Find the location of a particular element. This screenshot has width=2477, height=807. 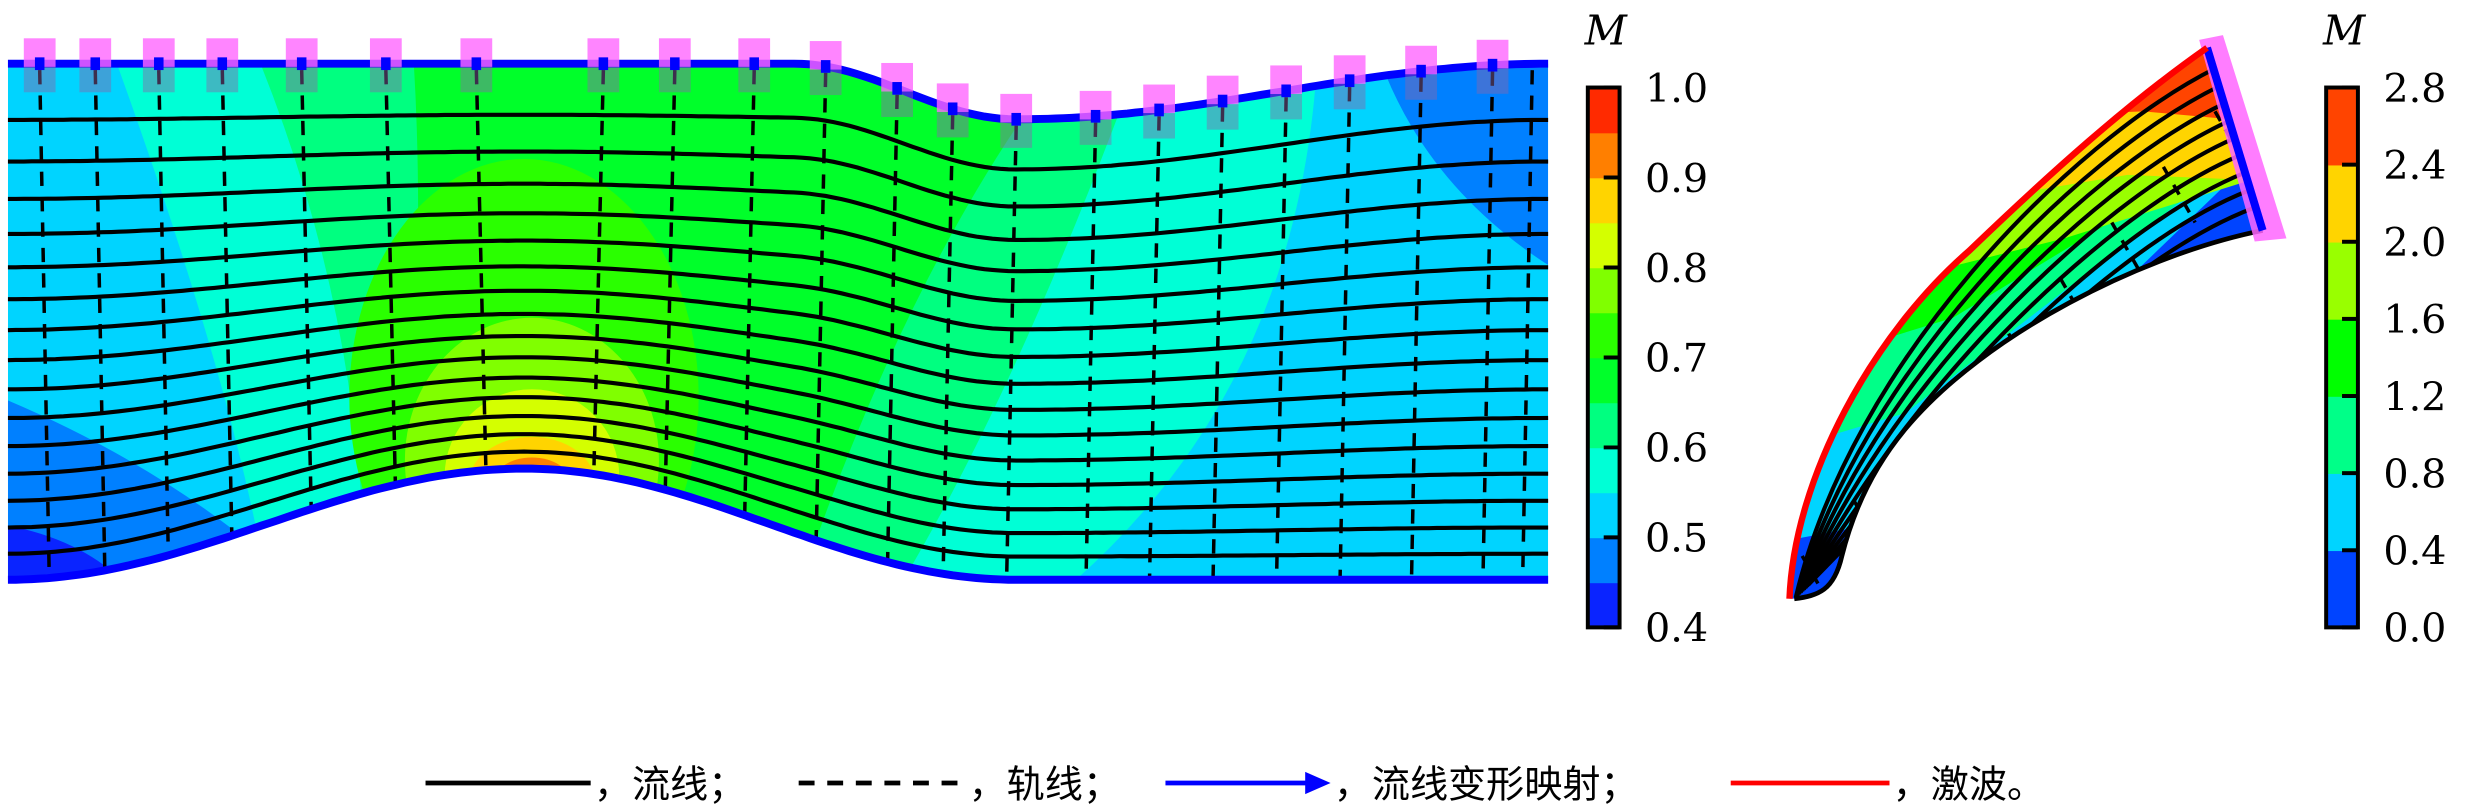

legend-trajectory-label: ，轨线； is located at coordinates (1045, 784).